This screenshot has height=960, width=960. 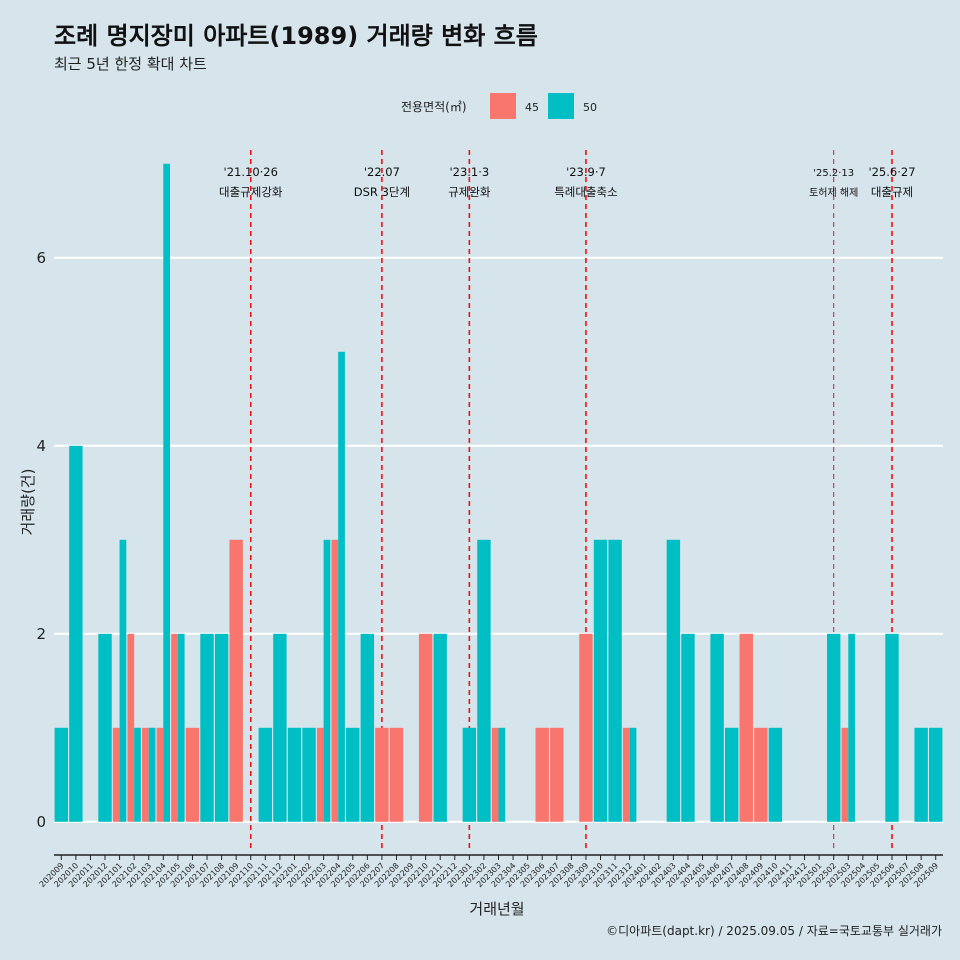 What do you see at coordinates (41, 634) in the screenshot?
I see `y-tick-label: 2` at bounding box center [41, 634].